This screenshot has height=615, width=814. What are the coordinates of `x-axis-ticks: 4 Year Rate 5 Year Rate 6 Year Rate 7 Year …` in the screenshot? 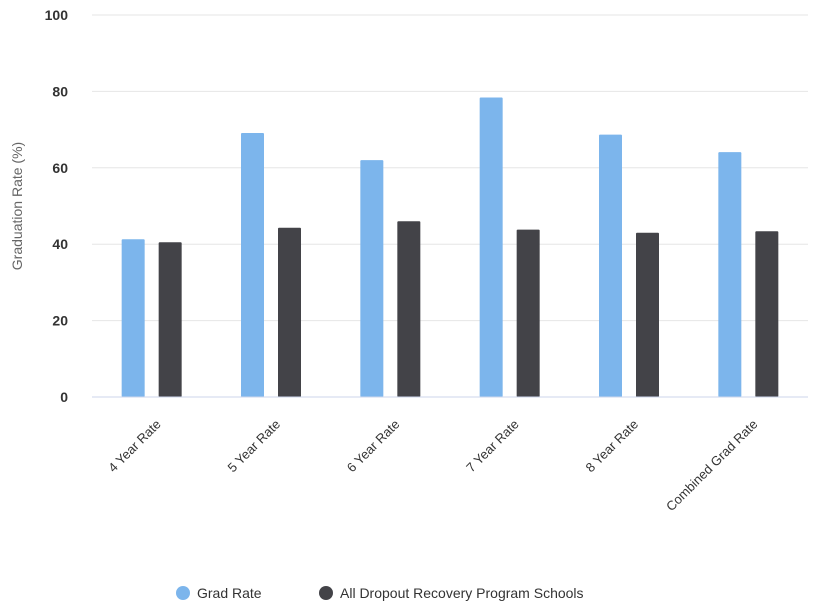 It's located at (432, 465).